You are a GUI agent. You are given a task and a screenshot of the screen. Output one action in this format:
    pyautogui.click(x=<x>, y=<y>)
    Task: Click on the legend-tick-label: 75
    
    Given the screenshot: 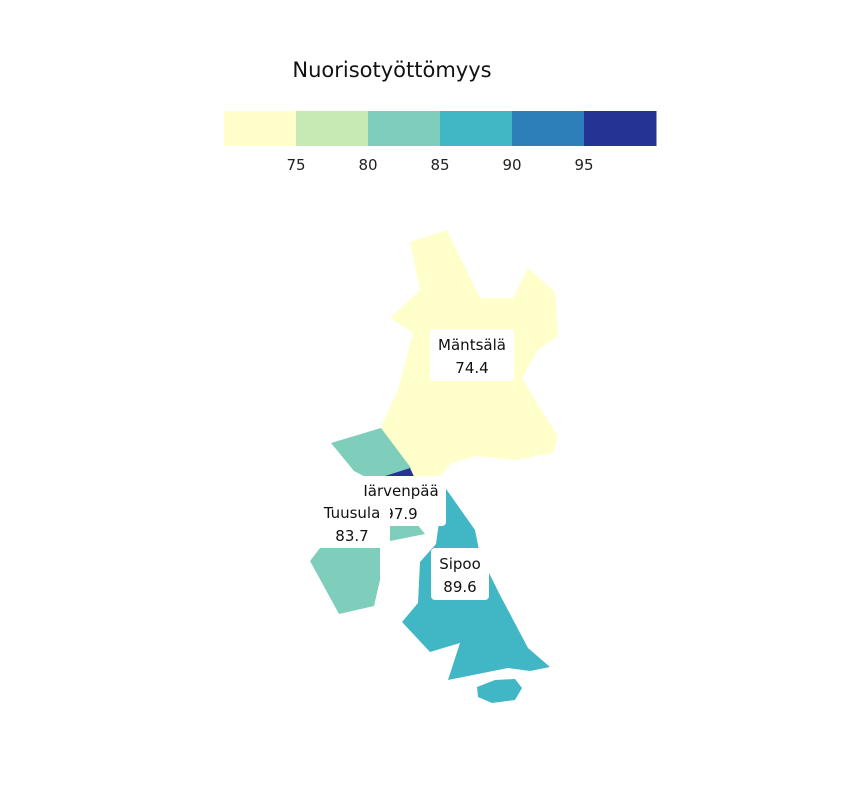 What is the action you would take?
    pyautogui.click(x=295, y=165)
    